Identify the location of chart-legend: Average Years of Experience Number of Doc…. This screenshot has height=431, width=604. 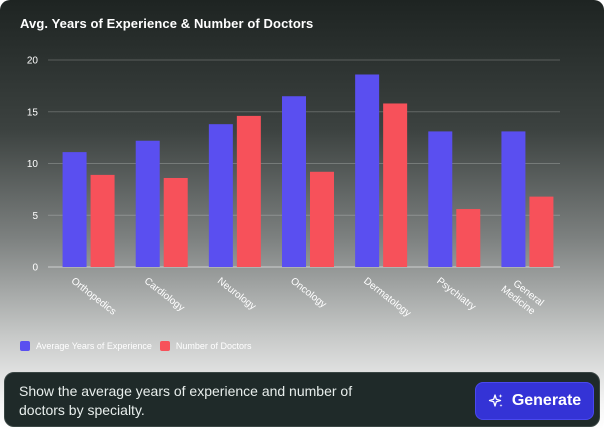
(135, 346).